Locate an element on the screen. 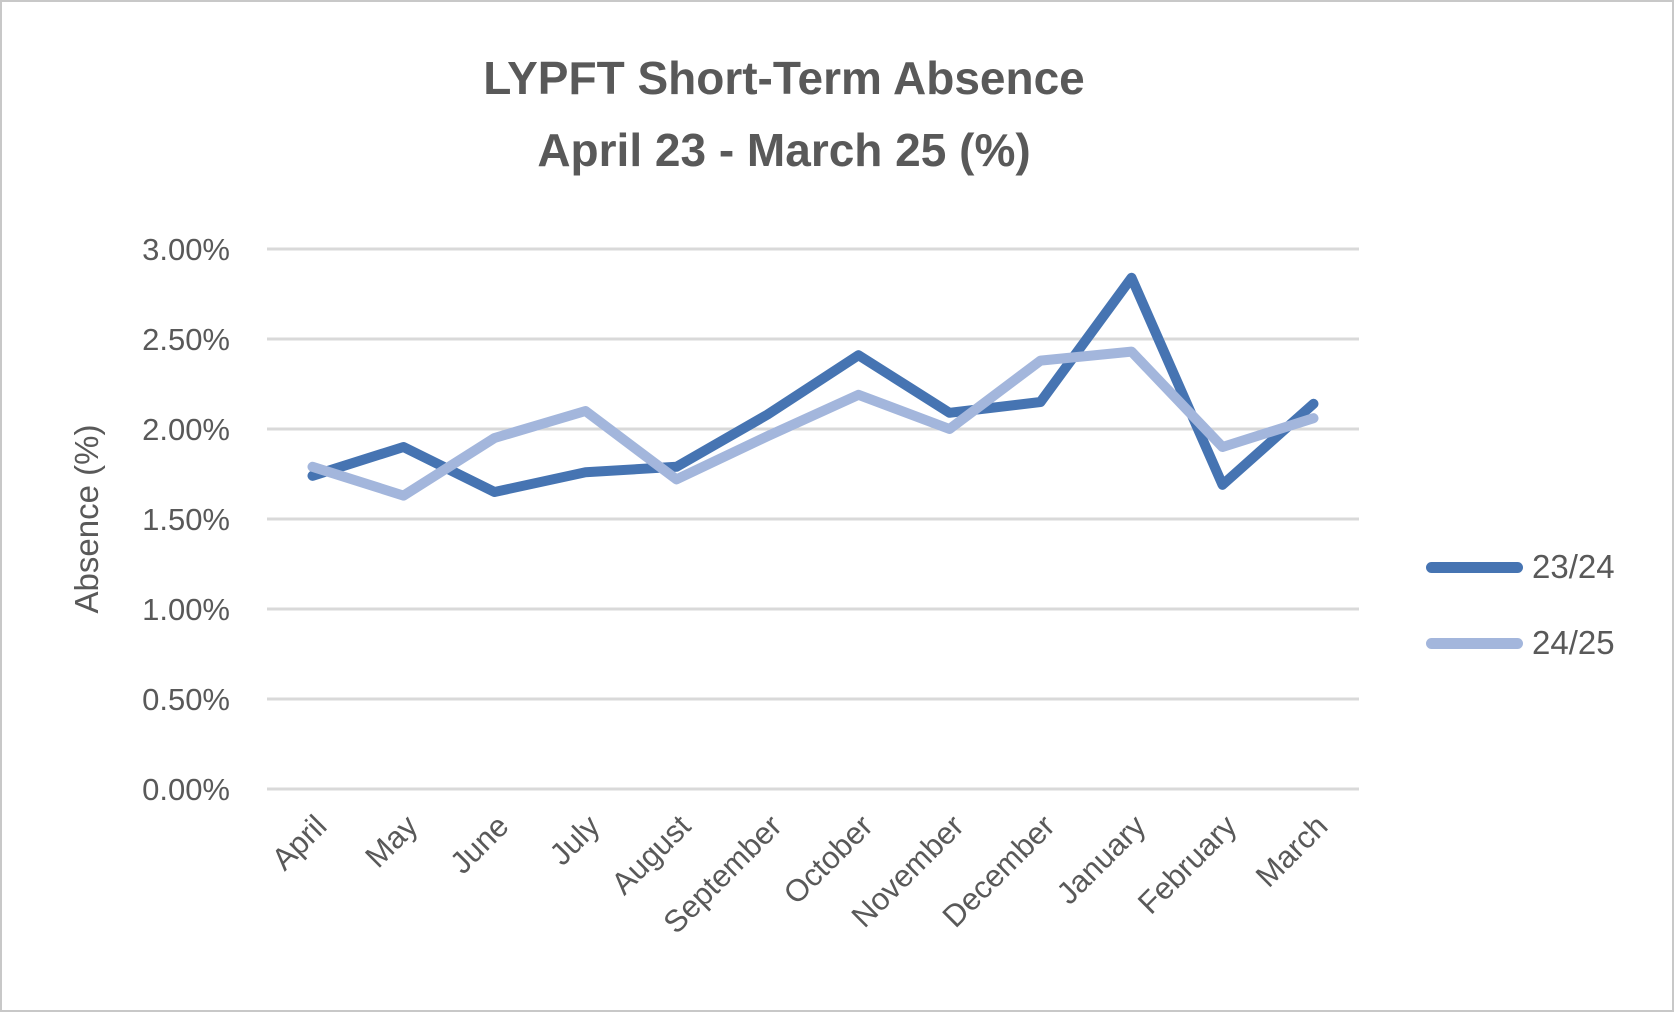 This screenshot has width=1674, height=1012. y-axis-tick-label: 0.50% is located at coordinates (186, 699).